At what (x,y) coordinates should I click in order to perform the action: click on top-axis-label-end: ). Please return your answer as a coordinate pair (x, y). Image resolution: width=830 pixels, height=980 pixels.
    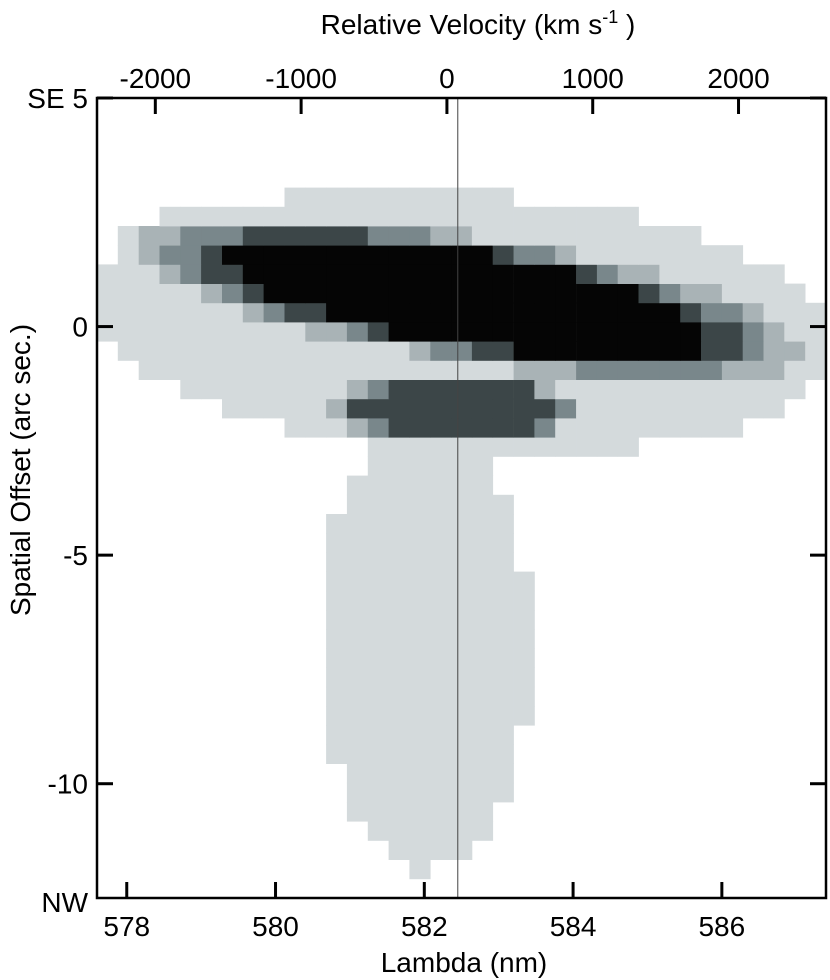
    Looking at the image, I should click on (626, 24).